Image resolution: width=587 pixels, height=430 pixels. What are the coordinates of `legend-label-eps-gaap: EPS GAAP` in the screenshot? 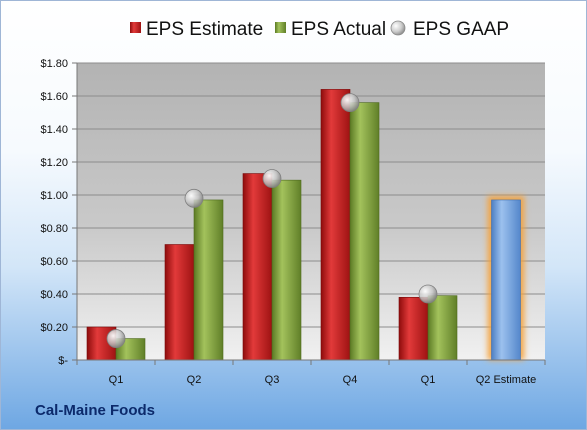 It's located at (461, 29).